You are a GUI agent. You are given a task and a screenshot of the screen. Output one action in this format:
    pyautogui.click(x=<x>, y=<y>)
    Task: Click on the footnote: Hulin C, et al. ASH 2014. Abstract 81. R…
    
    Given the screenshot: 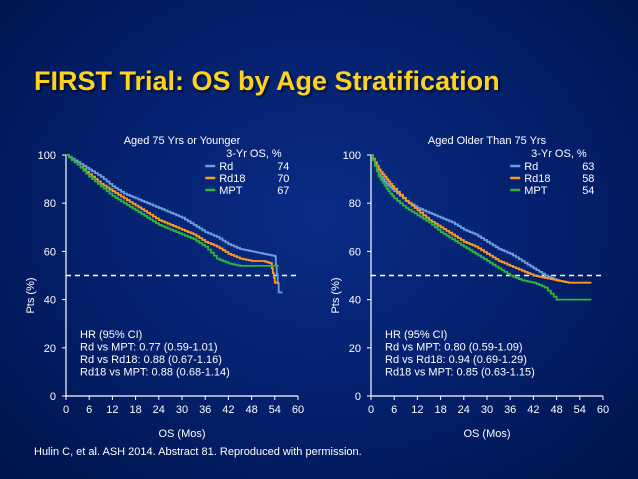 What is the action you would take?
    pyautogui.click(x=198, y=452)
    